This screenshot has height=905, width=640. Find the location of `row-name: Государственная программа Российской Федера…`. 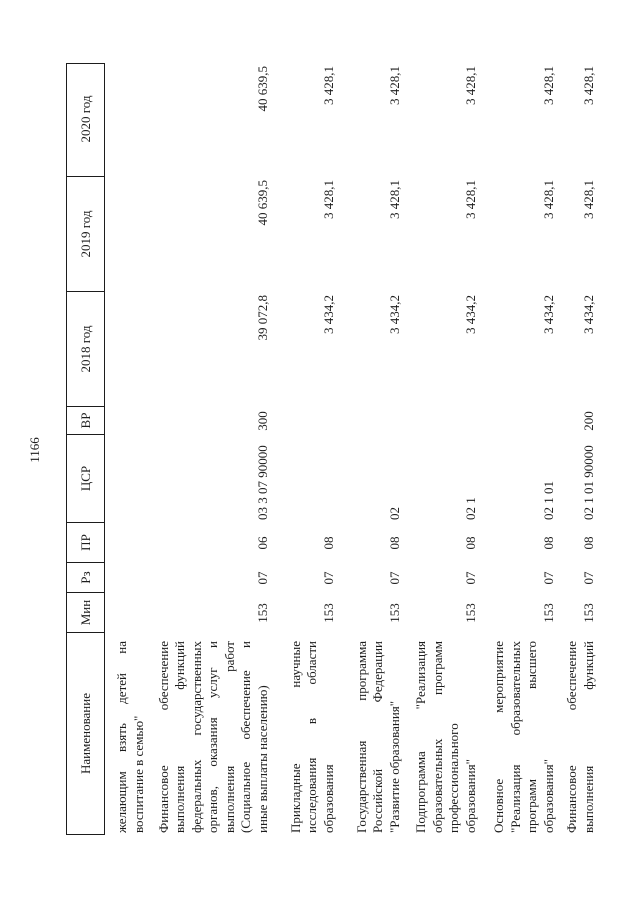

row-name: Государственная программа Российской Федера… is located at coordinates (377, 737).